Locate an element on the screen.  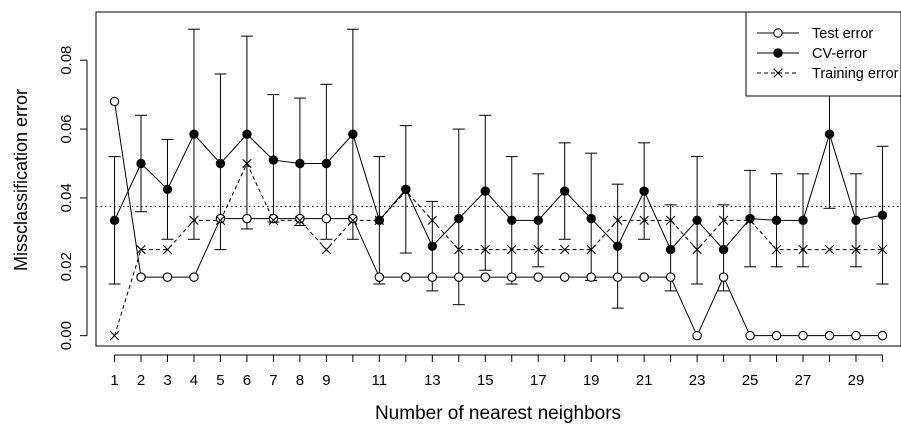
x-tick-label: 11 is located at coordinates (380, 380).